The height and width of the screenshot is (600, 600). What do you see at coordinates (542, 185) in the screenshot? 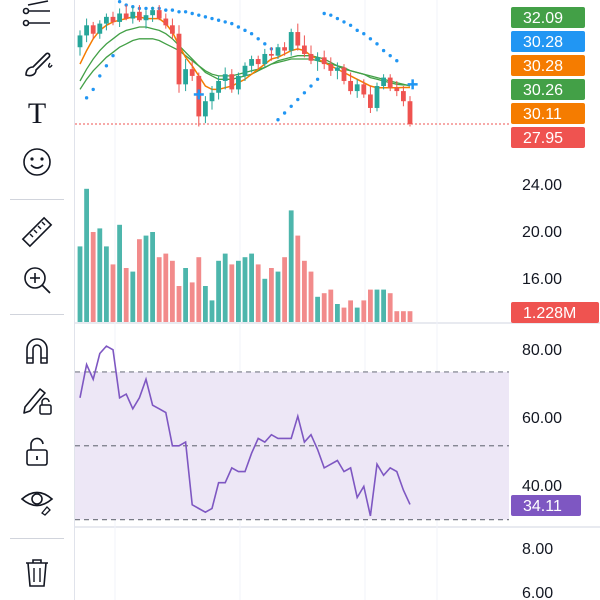
I see `price-scale-label: 24.00` at bounding box center [542, 185].